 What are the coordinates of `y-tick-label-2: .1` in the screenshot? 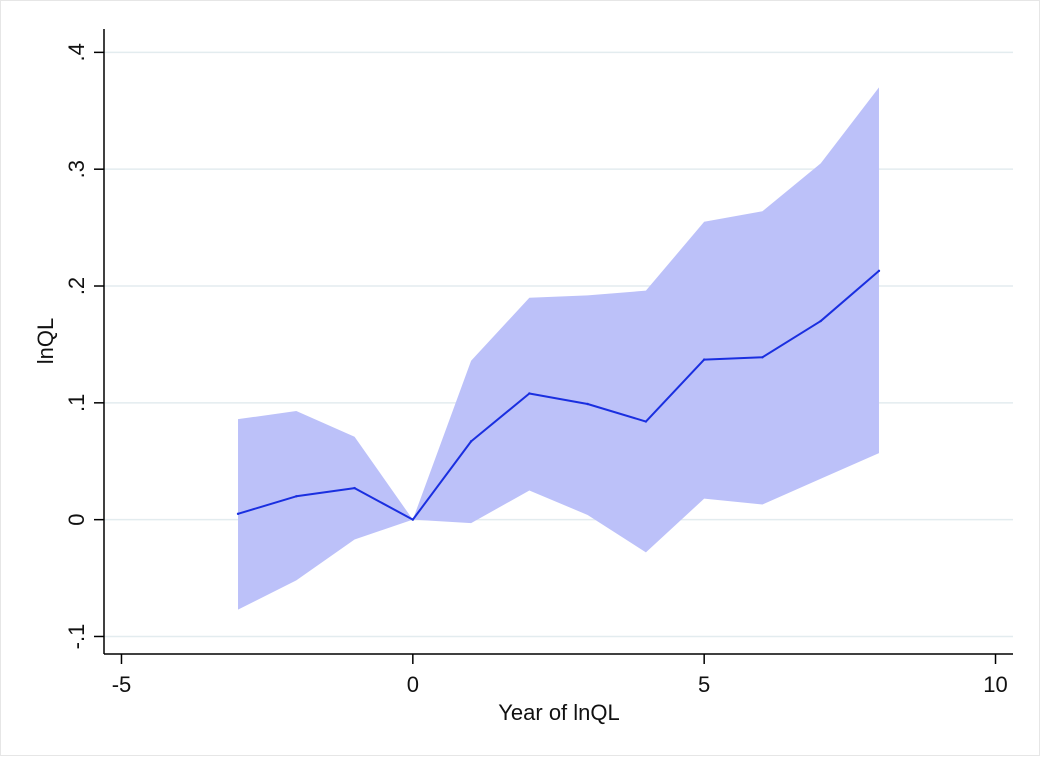 It's located at (76, 403).